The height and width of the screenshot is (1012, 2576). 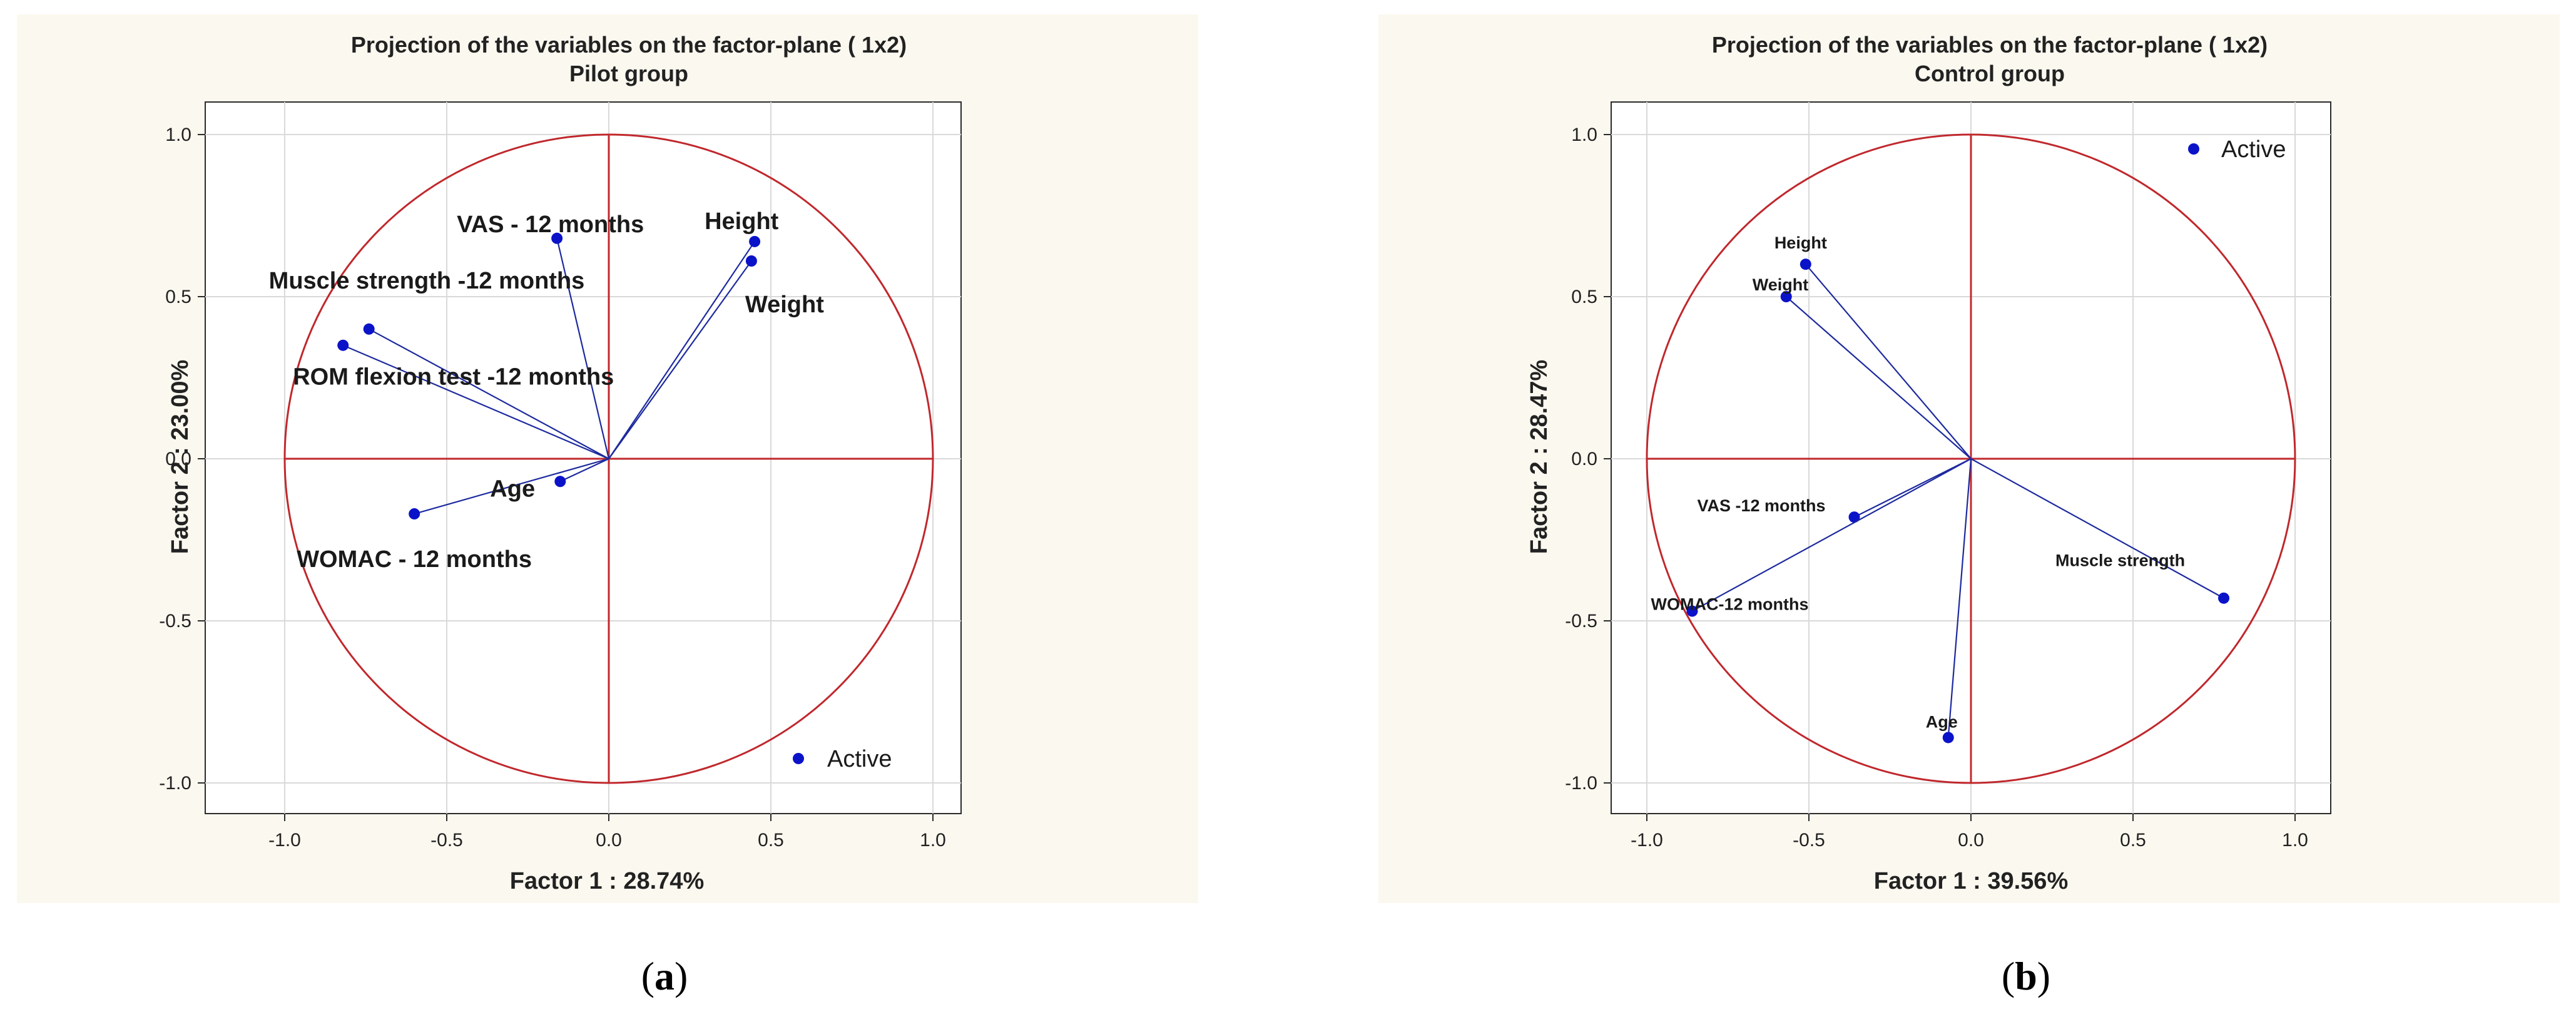 What do you see at coordinates (1581, 783) in the screenshot?
I see `panel-b-ytick-label-4: -1.0` at bounding box center [1581, 783].